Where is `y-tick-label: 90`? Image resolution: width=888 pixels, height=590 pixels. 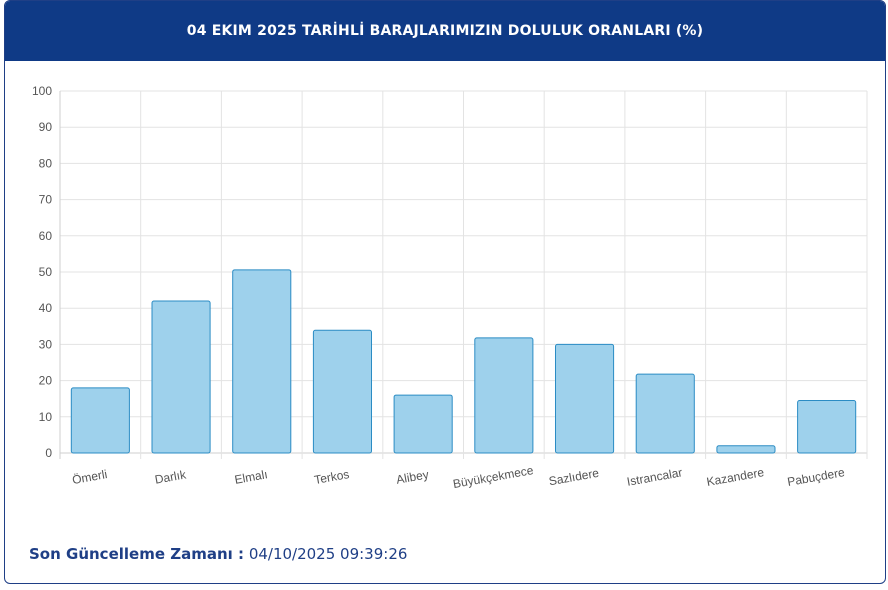 y-tick-label: 90 is located at coordinates (46, 127).